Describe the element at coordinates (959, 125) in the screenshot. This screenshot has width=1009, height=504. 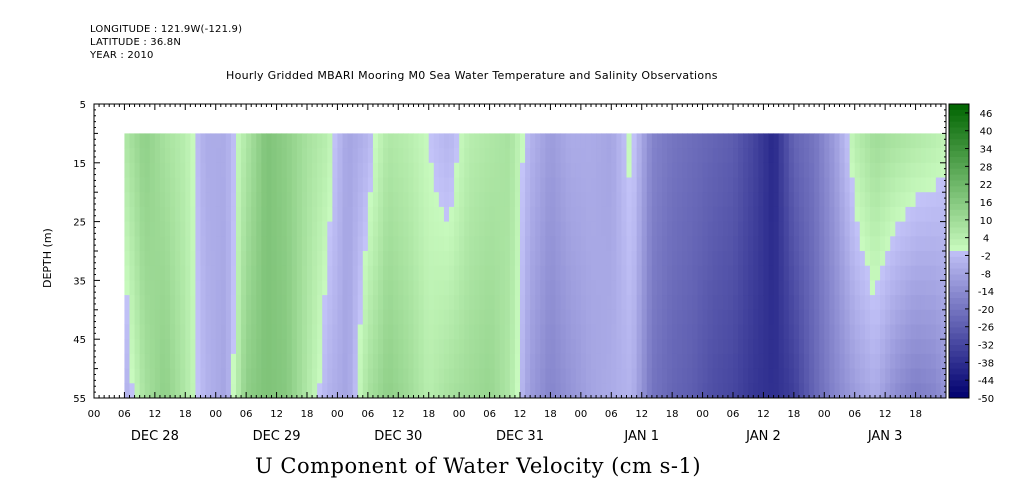
I see `colorbar-swatch` at that location.